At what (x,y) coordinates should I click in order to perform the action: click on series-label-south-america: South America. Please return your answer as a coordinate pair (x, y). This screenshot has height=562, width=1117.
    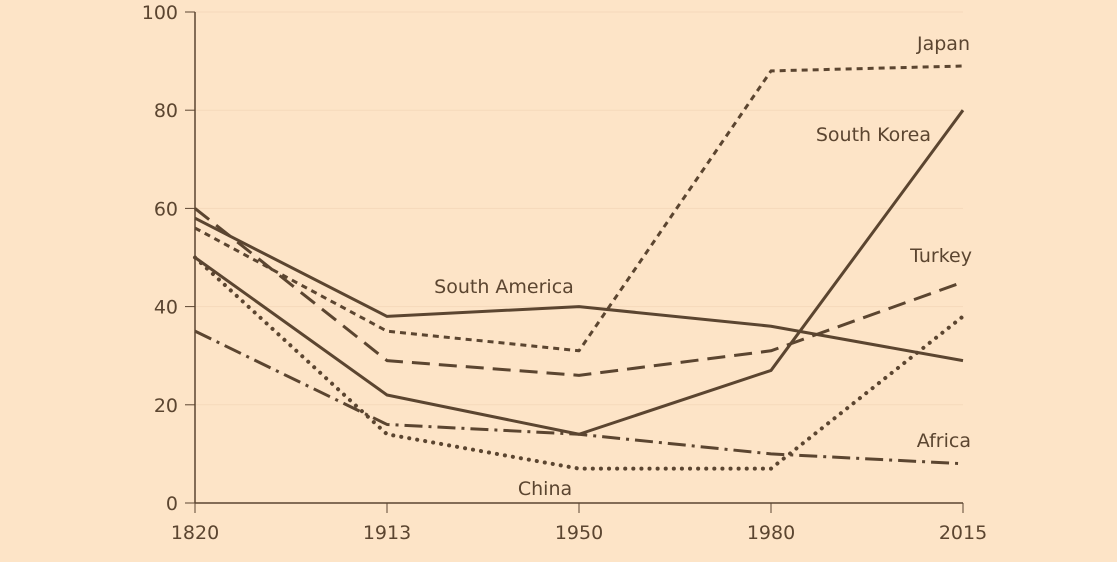
    Looking at the image, I should click on (504, 287).